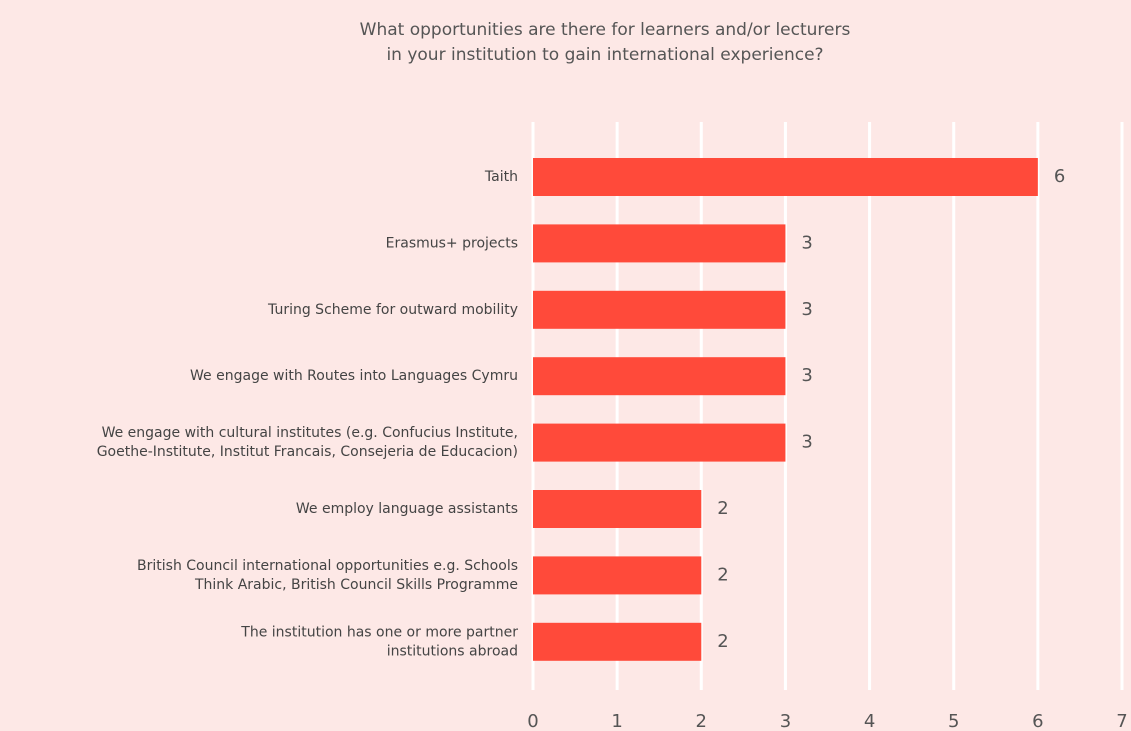  What do you see at coordinates (869, 721) in the screenshot?
I see `x-tick-label: 4` at bounding box center [869, 721].